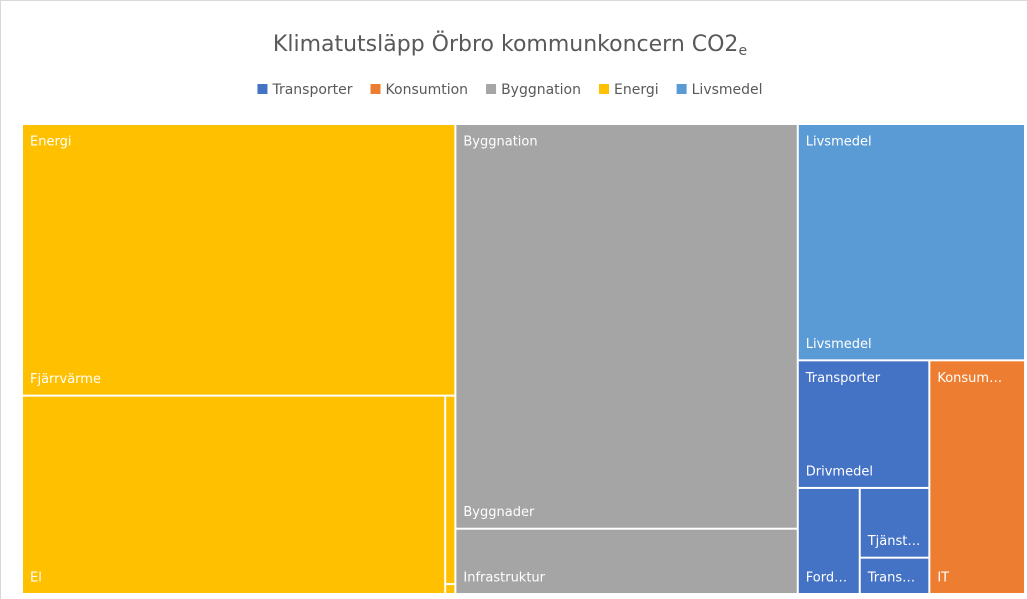 The width and height of the screenshot is (1027, 599). I want to click on tile-label: El, so click(36, 578).